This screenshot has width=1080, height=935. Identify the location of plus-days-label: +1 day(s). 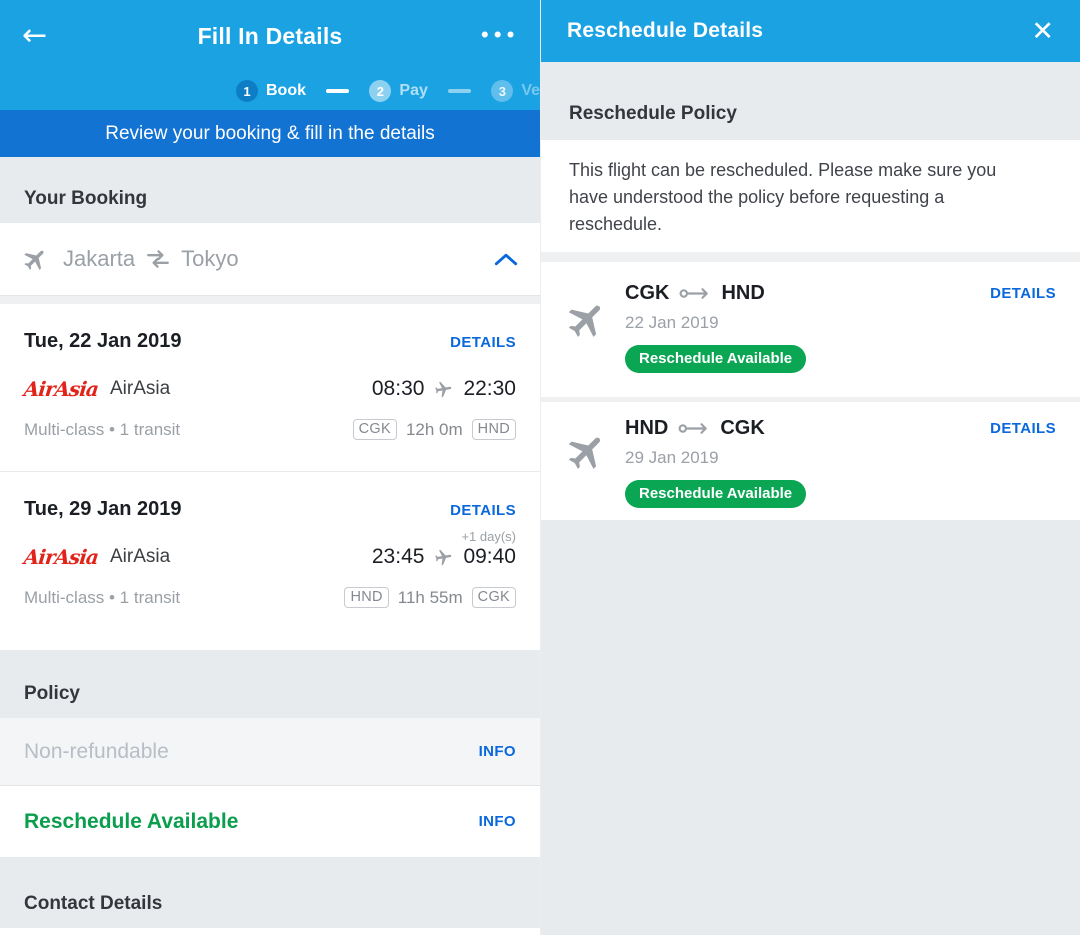
(488, 536).